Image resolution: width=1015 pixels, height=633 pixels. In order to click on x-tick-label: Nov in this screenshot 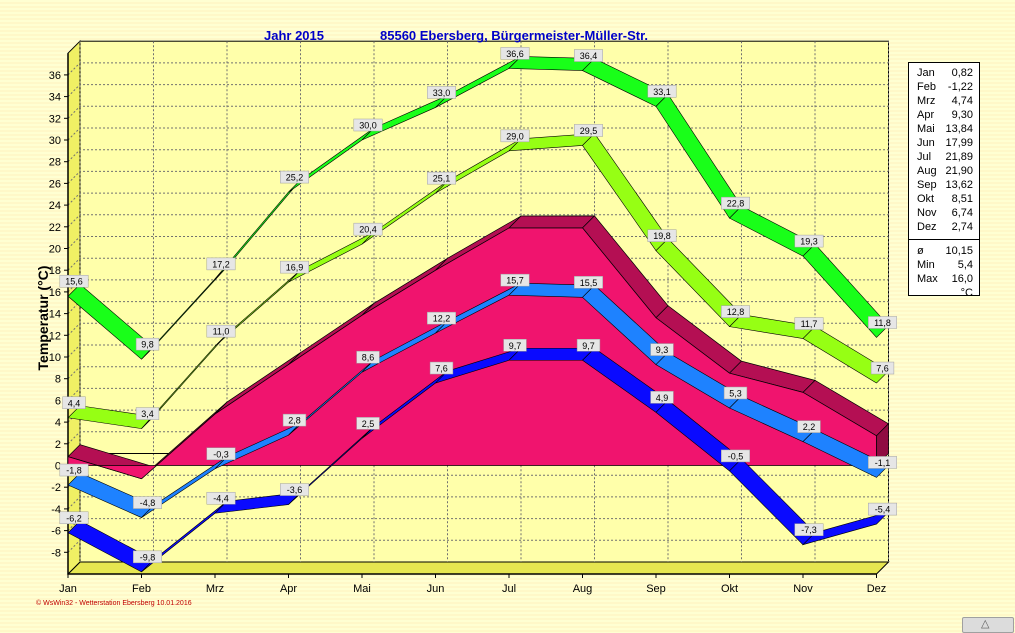, I will do `click(803, 589)`.